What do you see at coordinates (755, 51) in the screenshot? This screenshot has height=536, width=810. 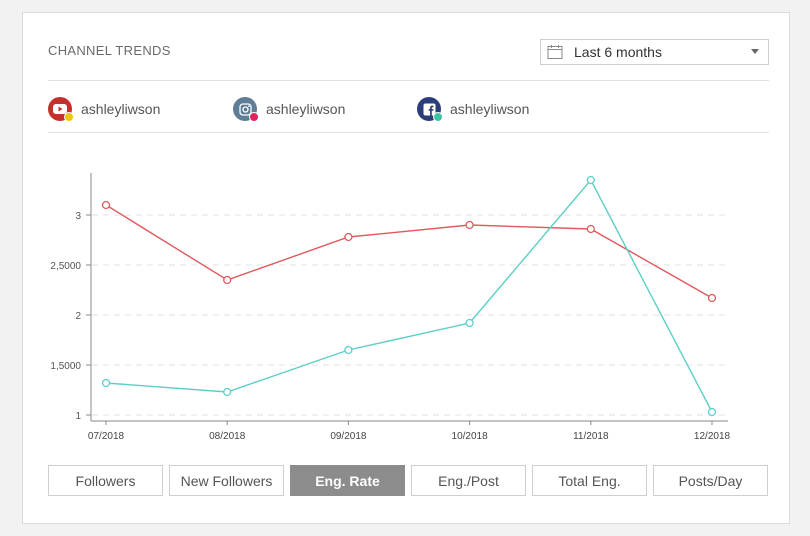 I see `chevron-down-icon` at bounding box center [755, 51].